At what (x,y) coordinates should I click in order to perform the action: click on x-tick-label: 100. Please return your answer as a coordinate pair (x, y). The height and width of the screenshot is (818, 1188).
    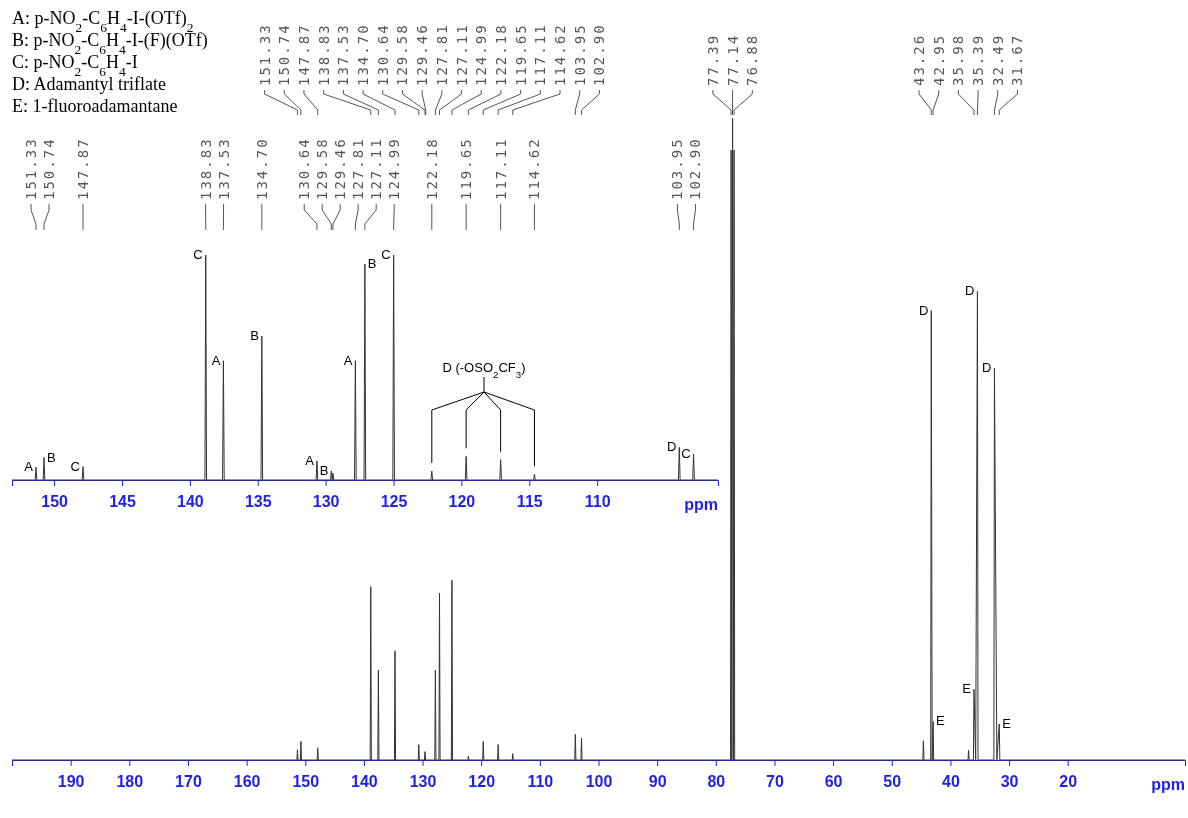
    Looking at the image, I should click on (599, 781).